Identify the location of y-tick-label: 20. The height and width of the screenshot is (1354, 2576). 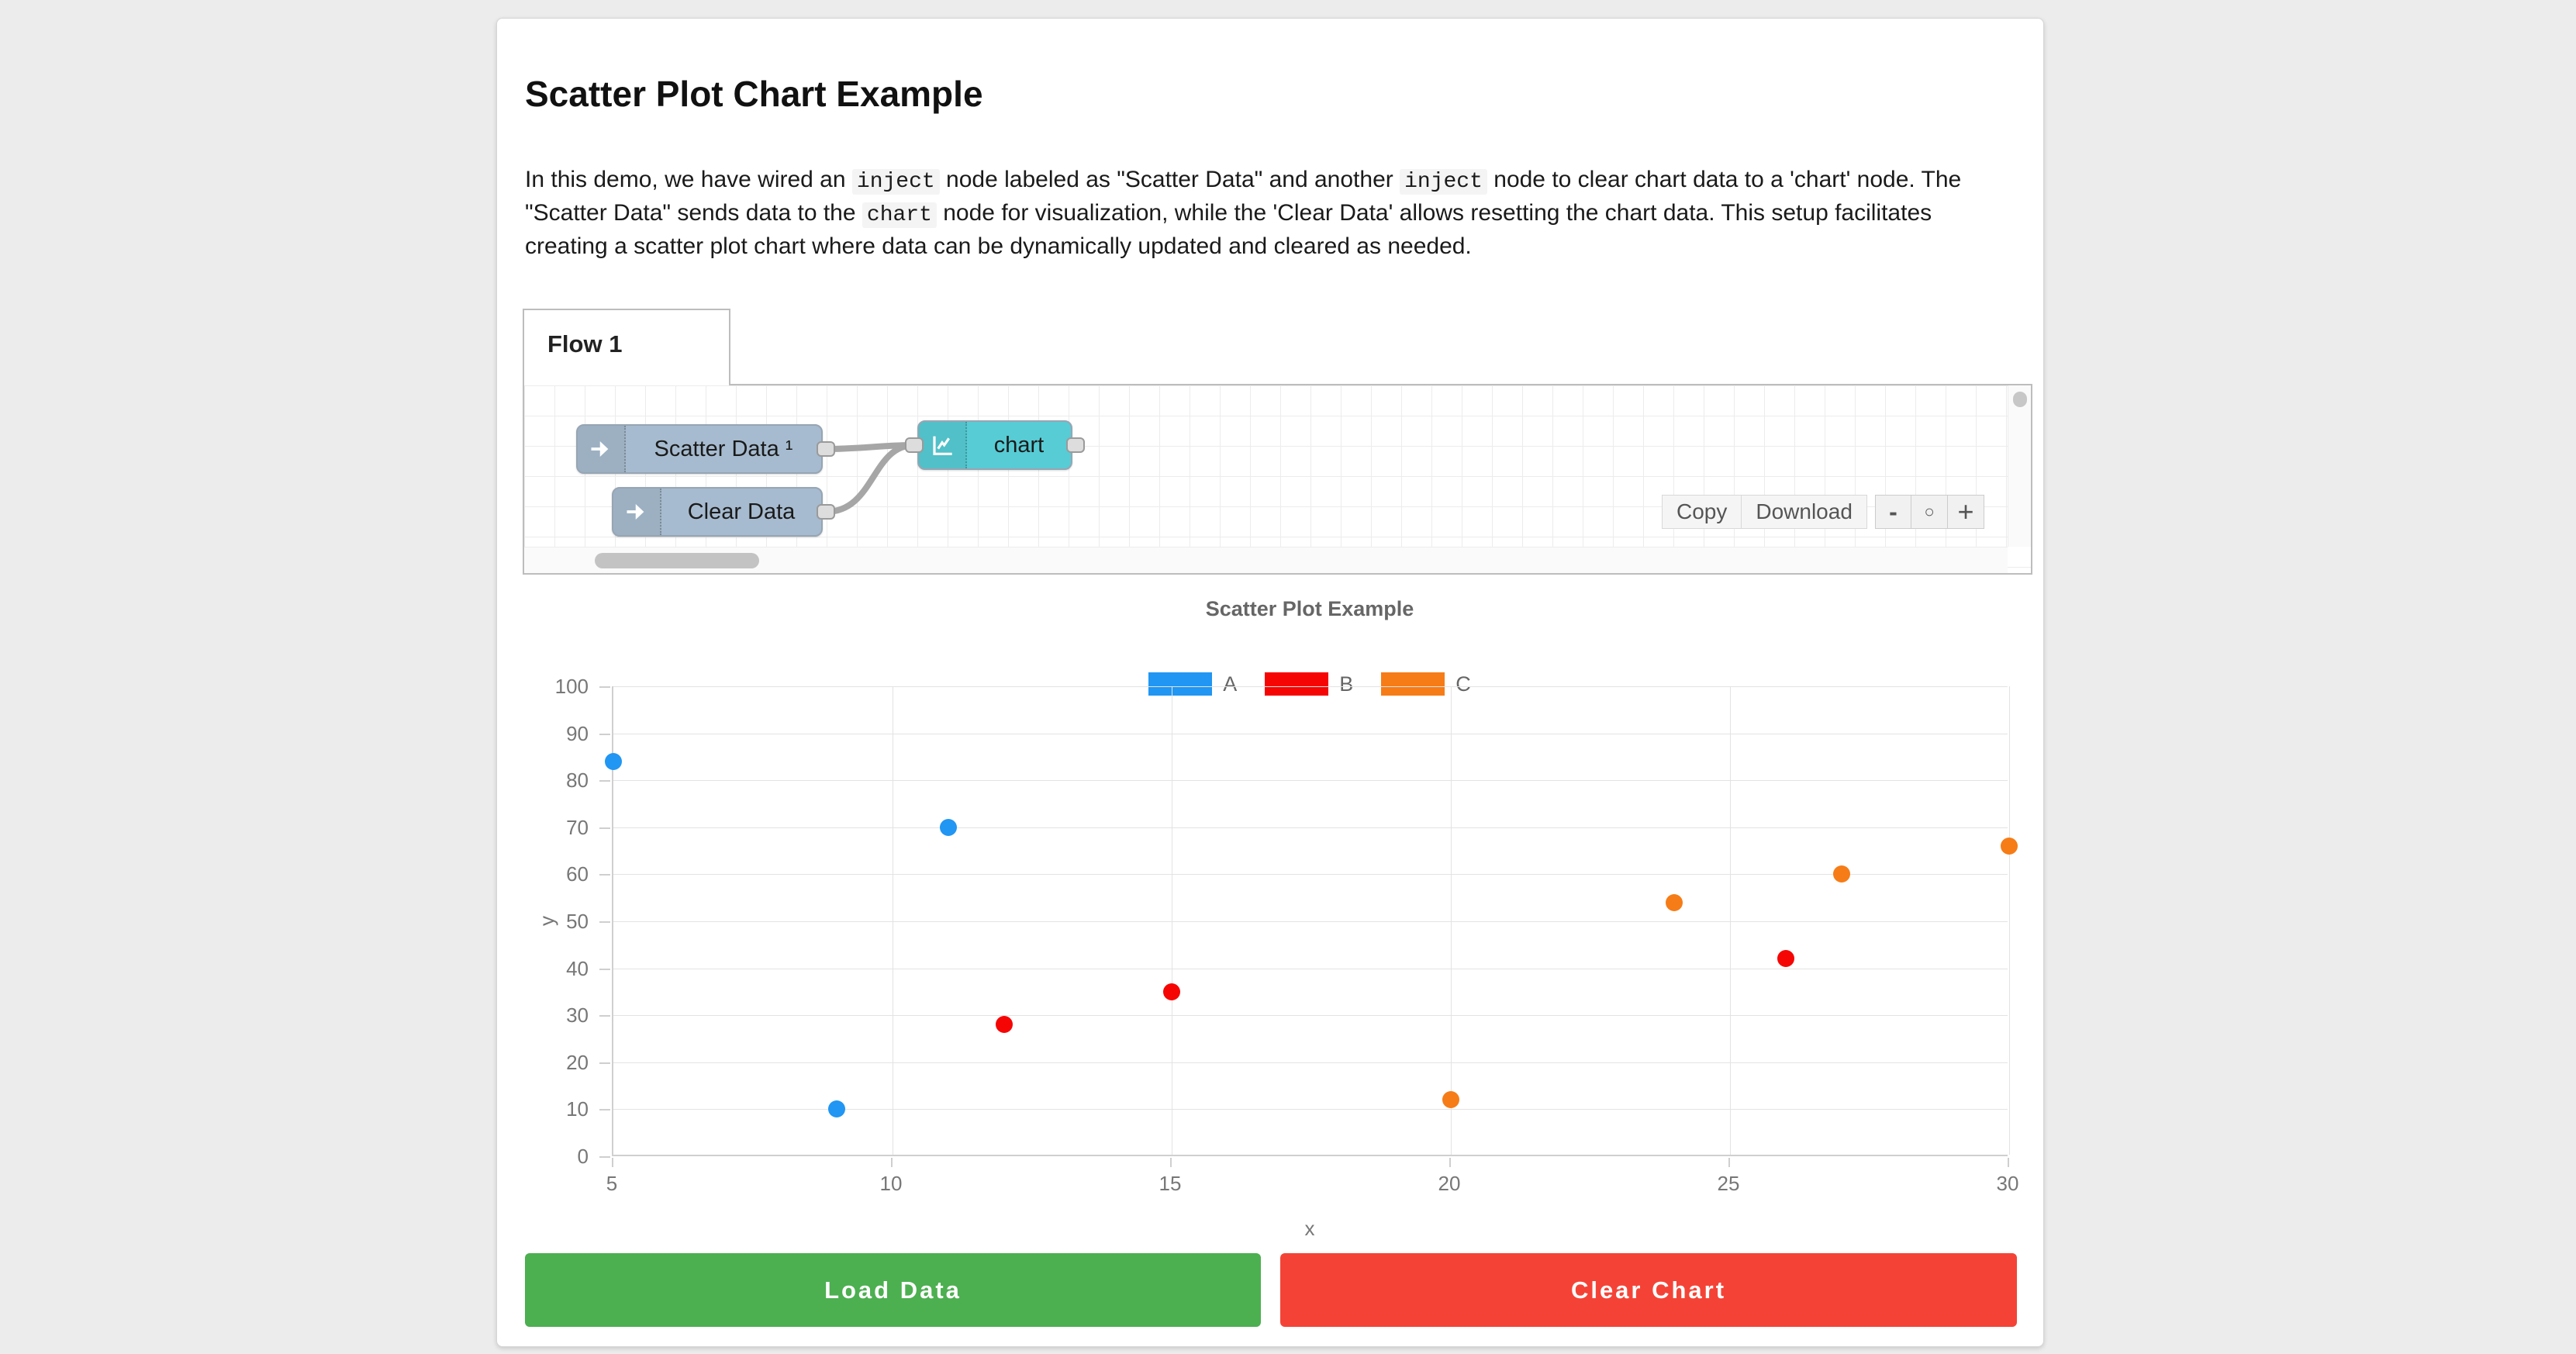
(577, 1062).